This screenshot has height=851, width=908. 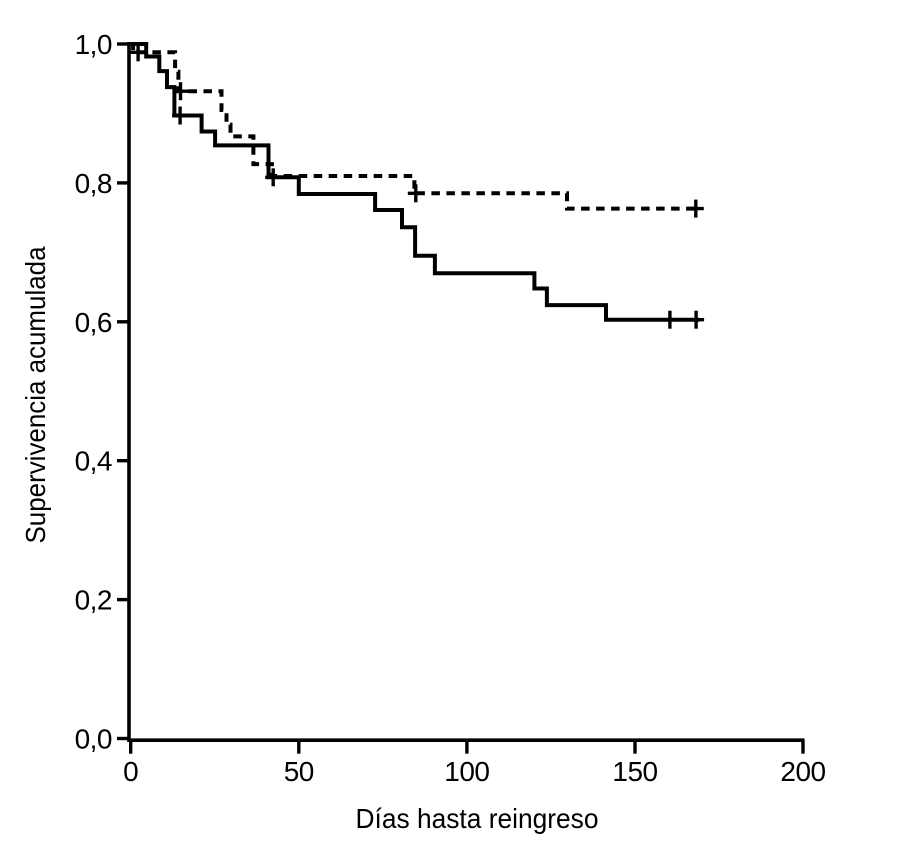 What do you see at coordinates (299, 771) in the screenshot?
I see `x-tick-label: 50` at bounding box center [299, 771].